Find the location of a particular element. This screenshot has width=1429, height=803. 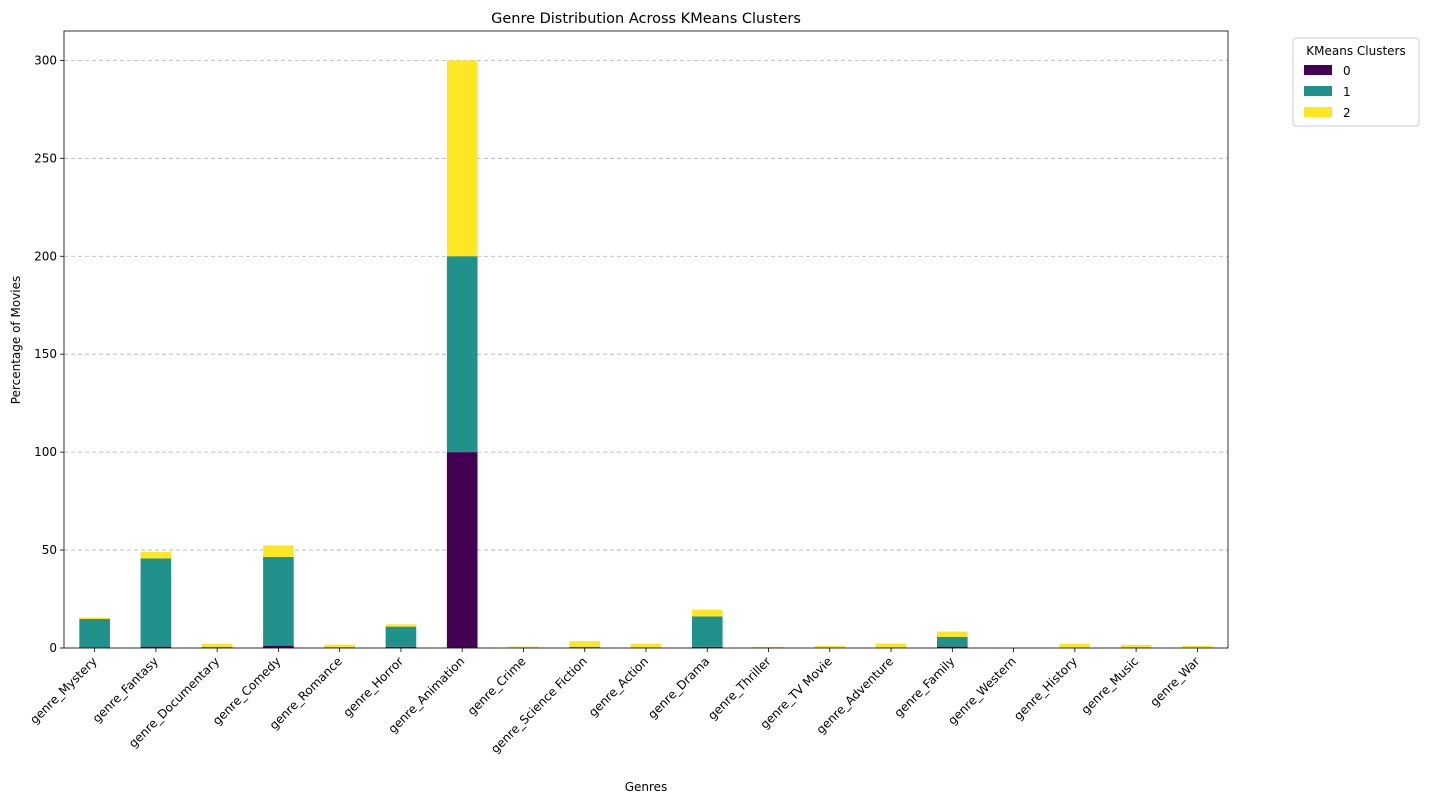

x-tick-label-16: genre_History is located at coordinates (1045, 688).